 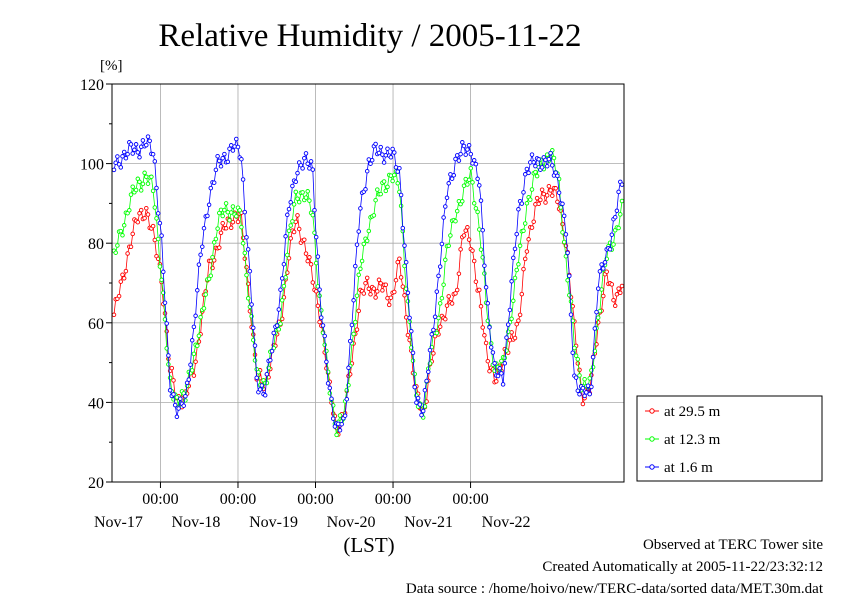 What do you see at coordinates (96, 403) in the screenshot?
I see `y-tick-label: 40` at bounding box center [96, 403].